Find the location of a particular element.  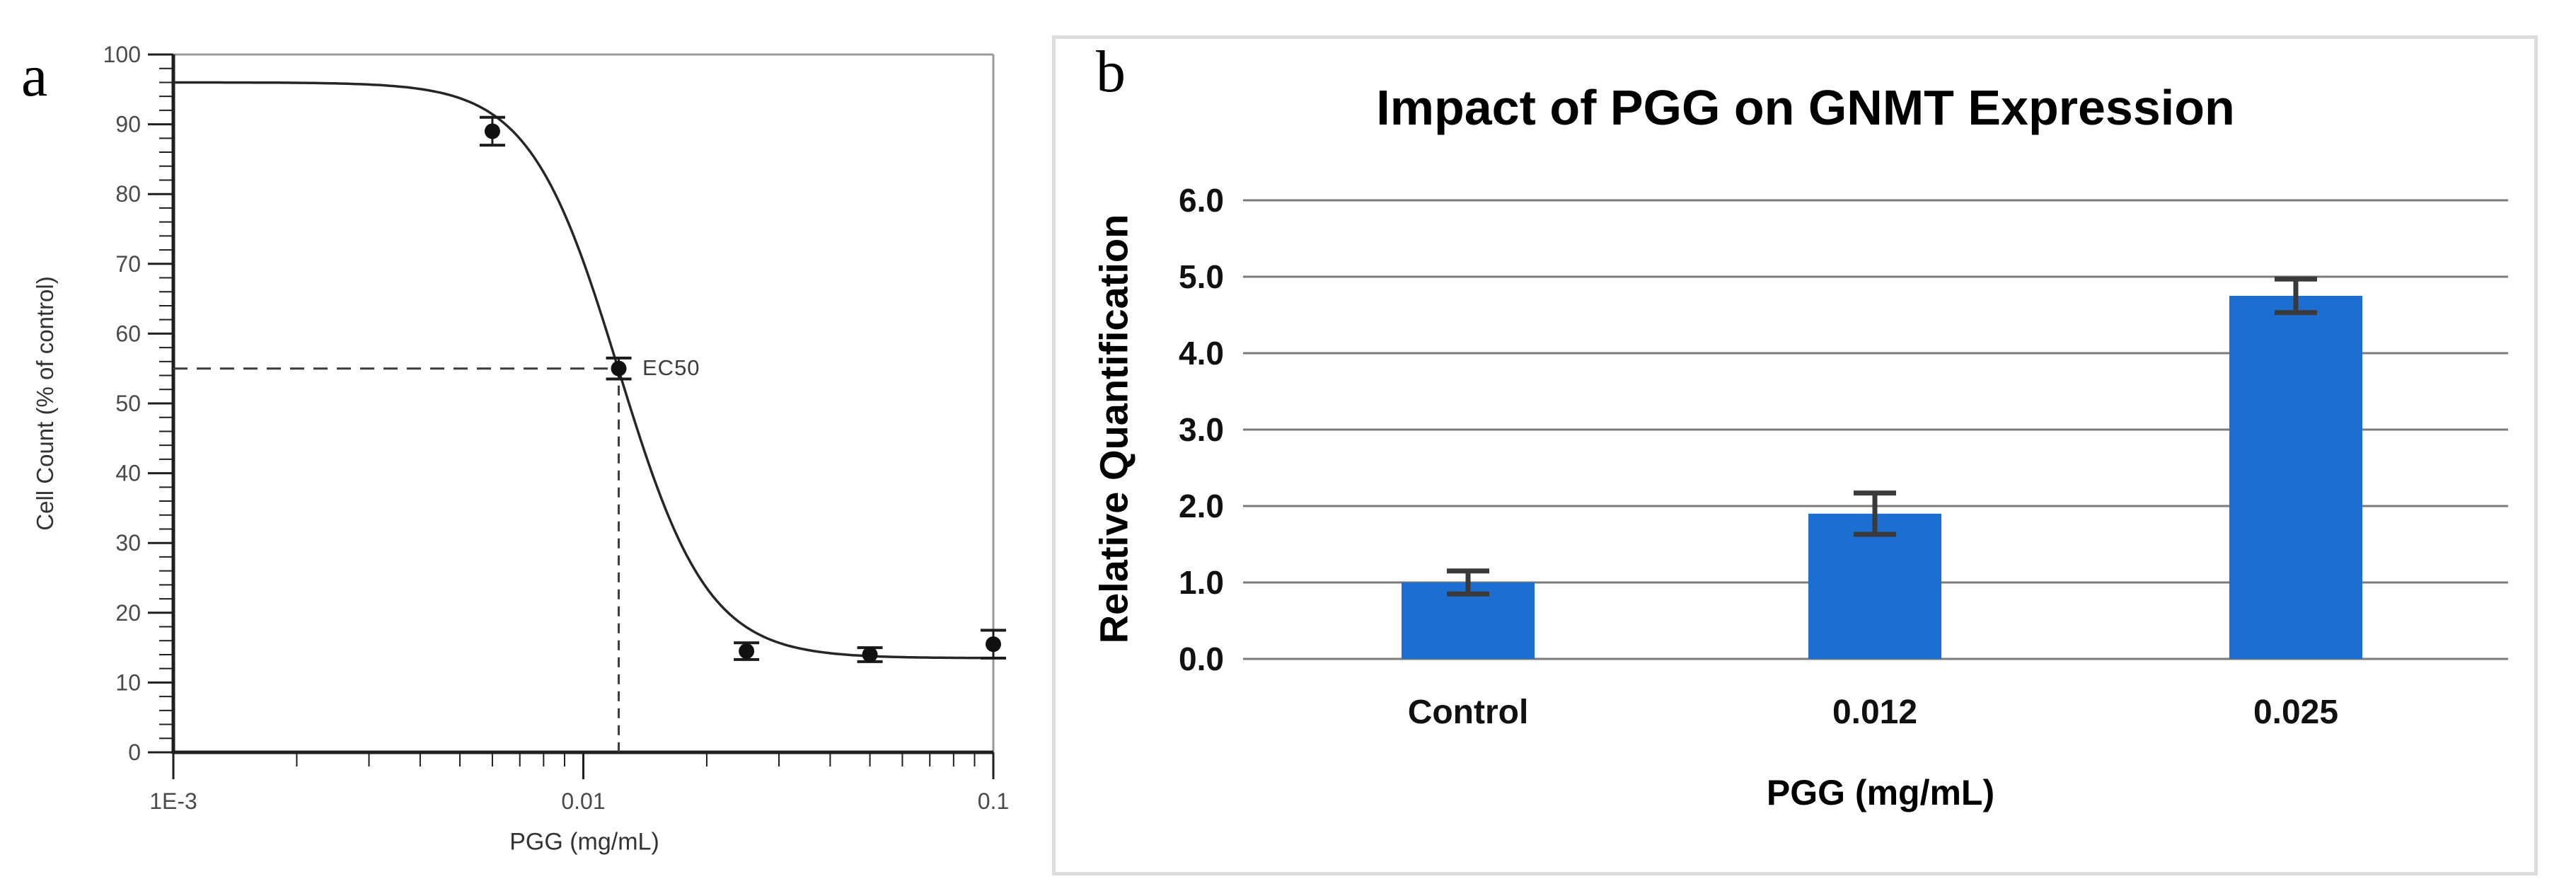

data-points-a is located at coordinates (742, 389).